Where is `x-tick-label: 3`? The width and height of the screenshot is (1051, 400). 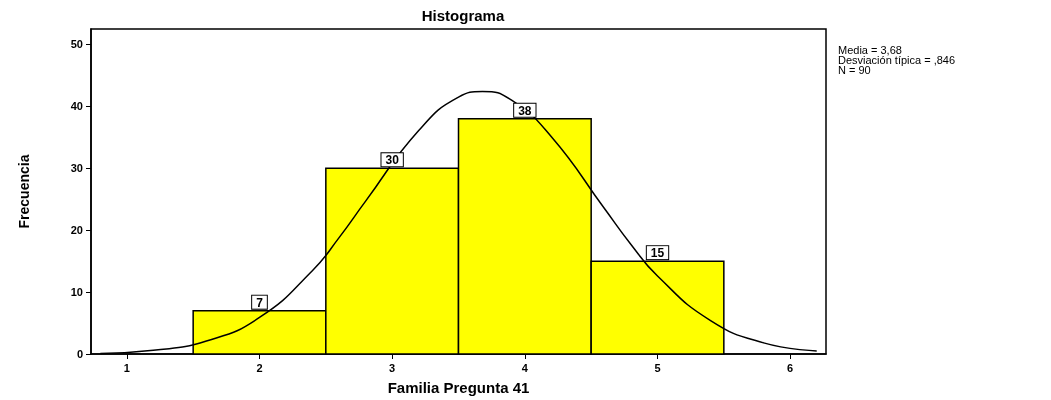 x-tick-label: 3 is located at coordinates (392, 367).